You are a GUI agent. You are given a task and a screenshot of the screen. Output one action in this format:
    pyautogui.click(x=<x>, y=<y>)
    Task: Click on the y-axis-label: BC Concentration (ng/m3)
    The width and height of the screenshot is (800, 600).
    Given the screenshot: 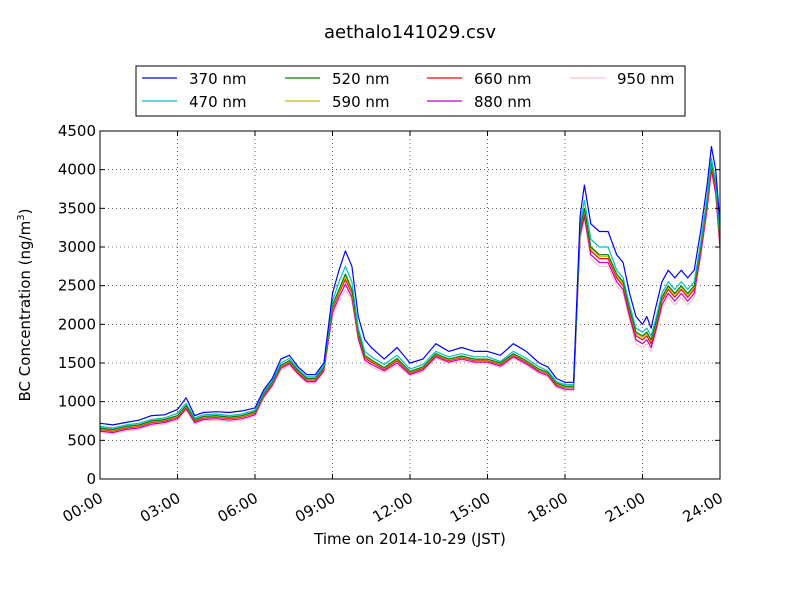 What is the action you would take?
    pyautogui.click(x=25, y=305)
    